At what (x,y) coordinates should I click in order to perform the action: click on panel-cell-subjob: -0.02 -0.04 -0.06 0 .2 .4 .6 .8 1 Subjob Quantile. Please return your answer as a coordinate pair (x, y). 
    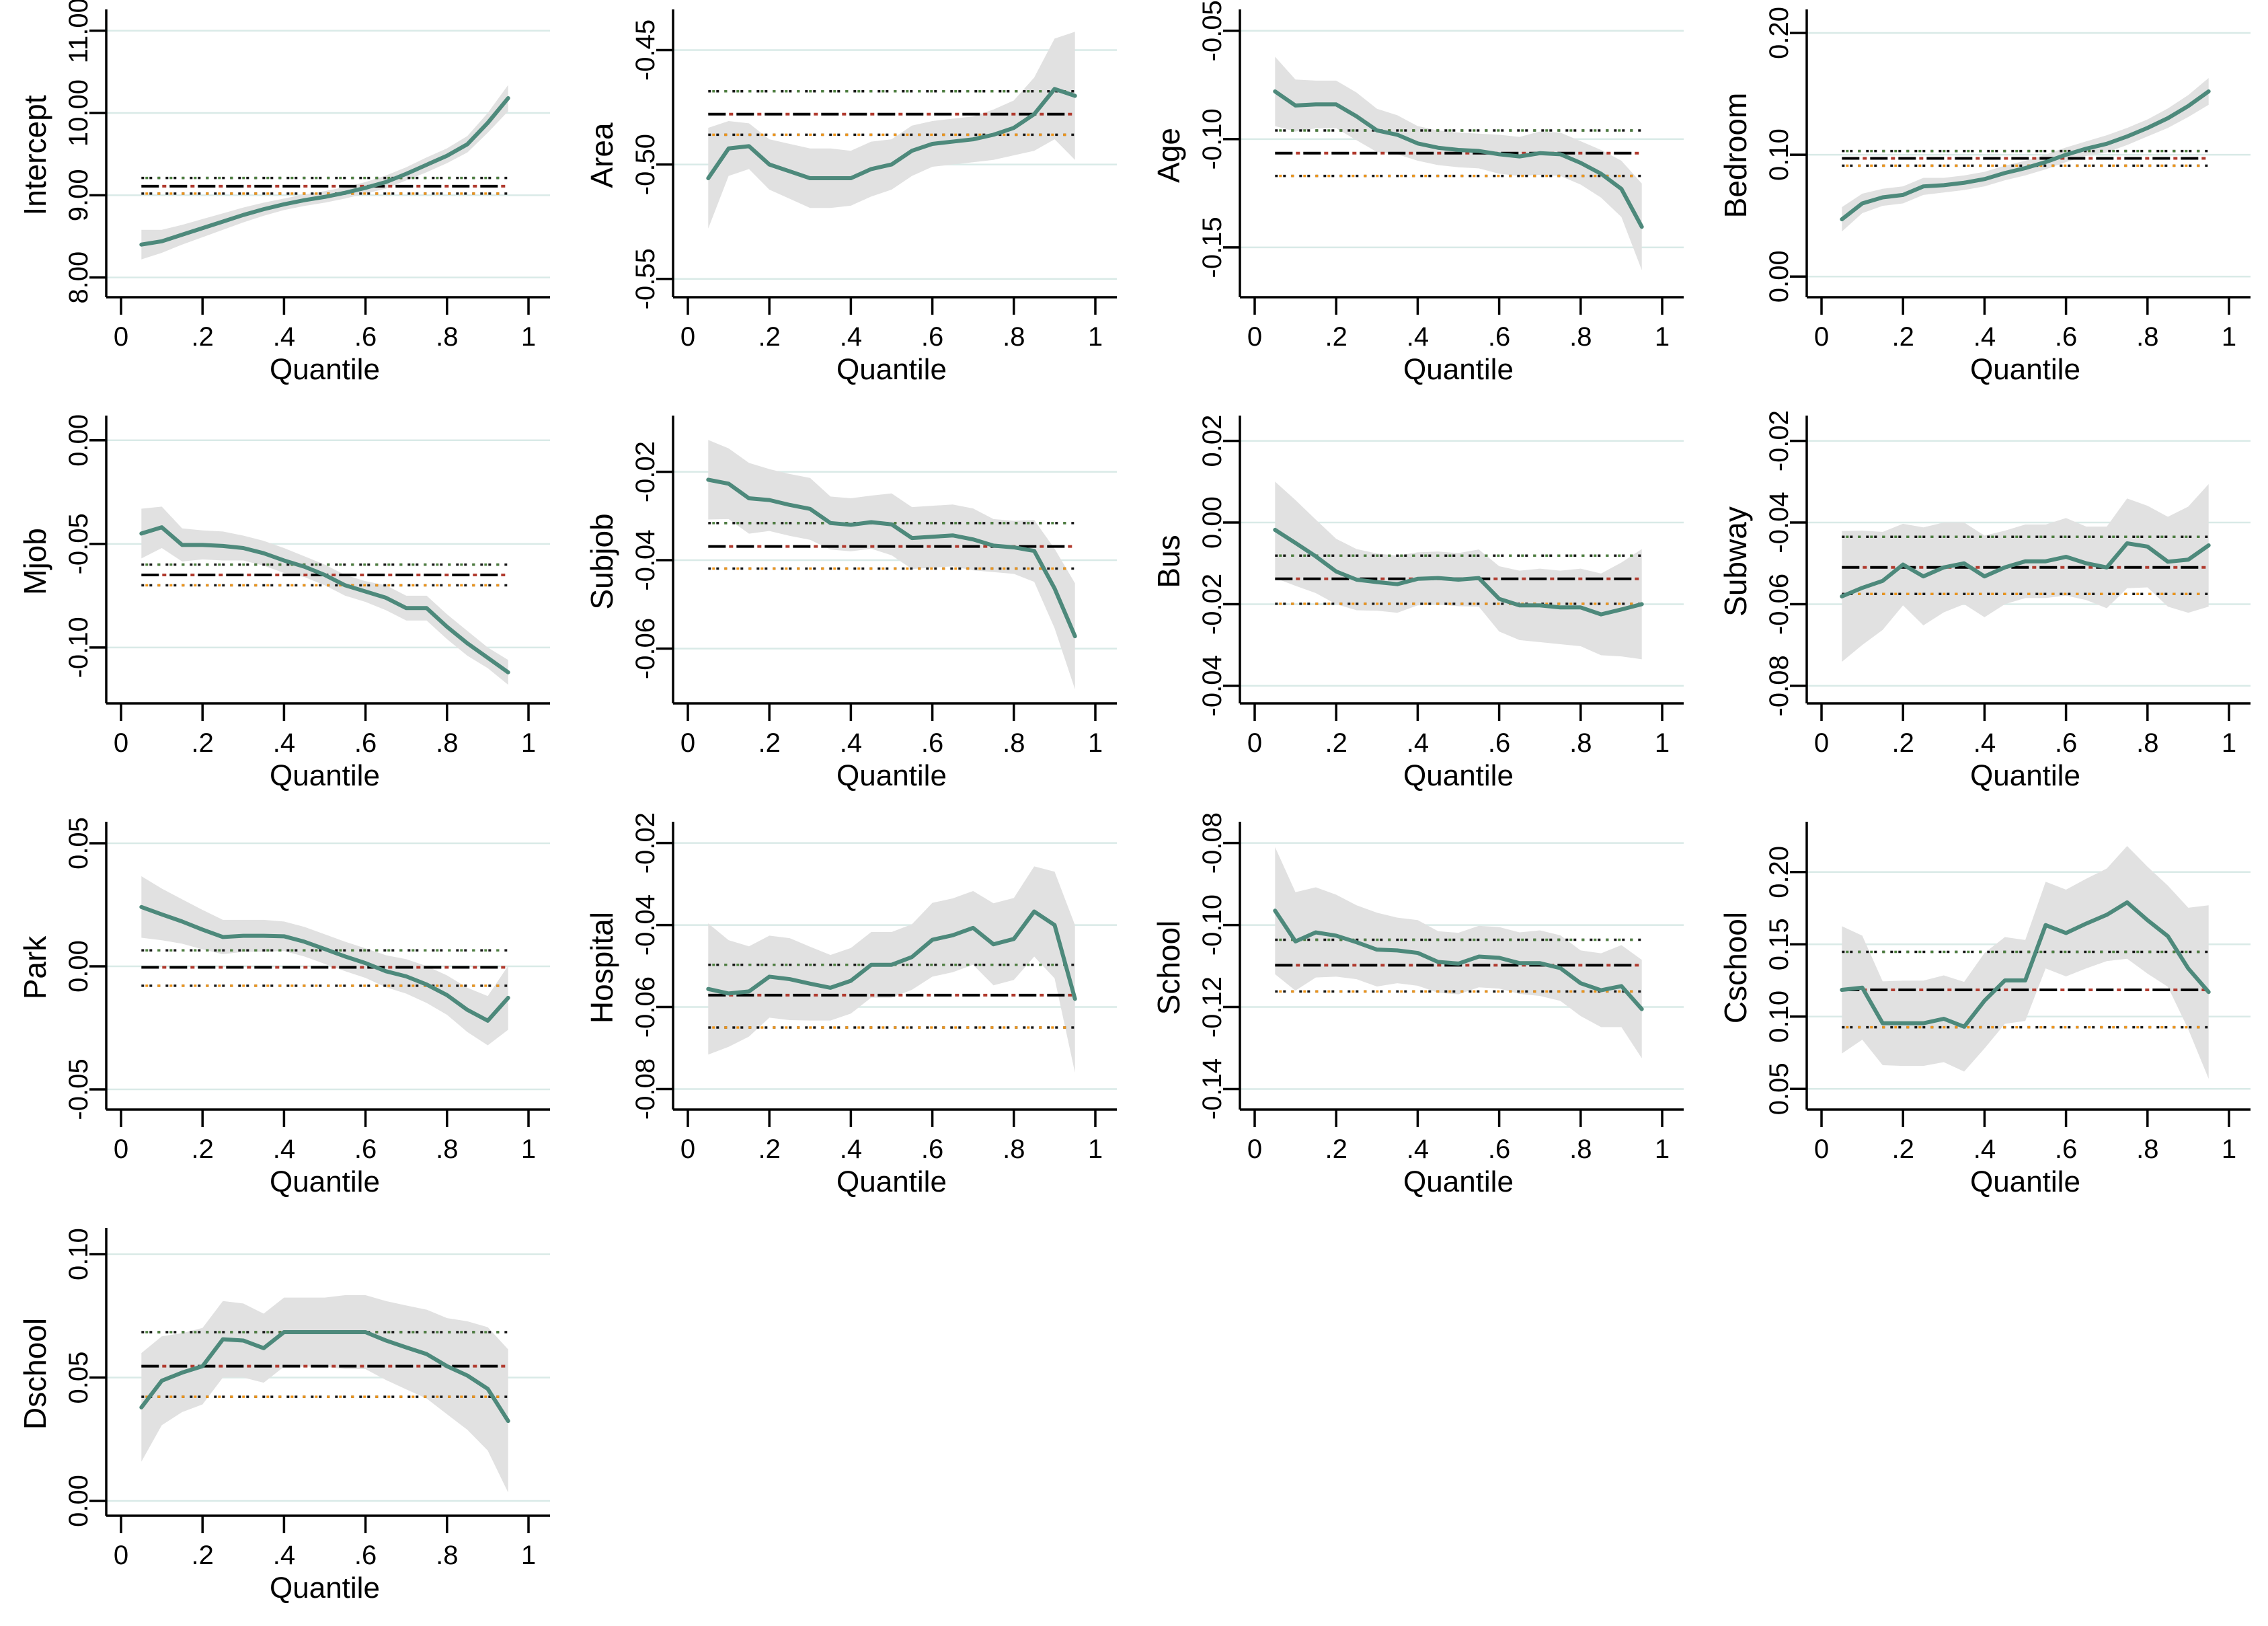
    Looking at the image, I should click on (850, 609).